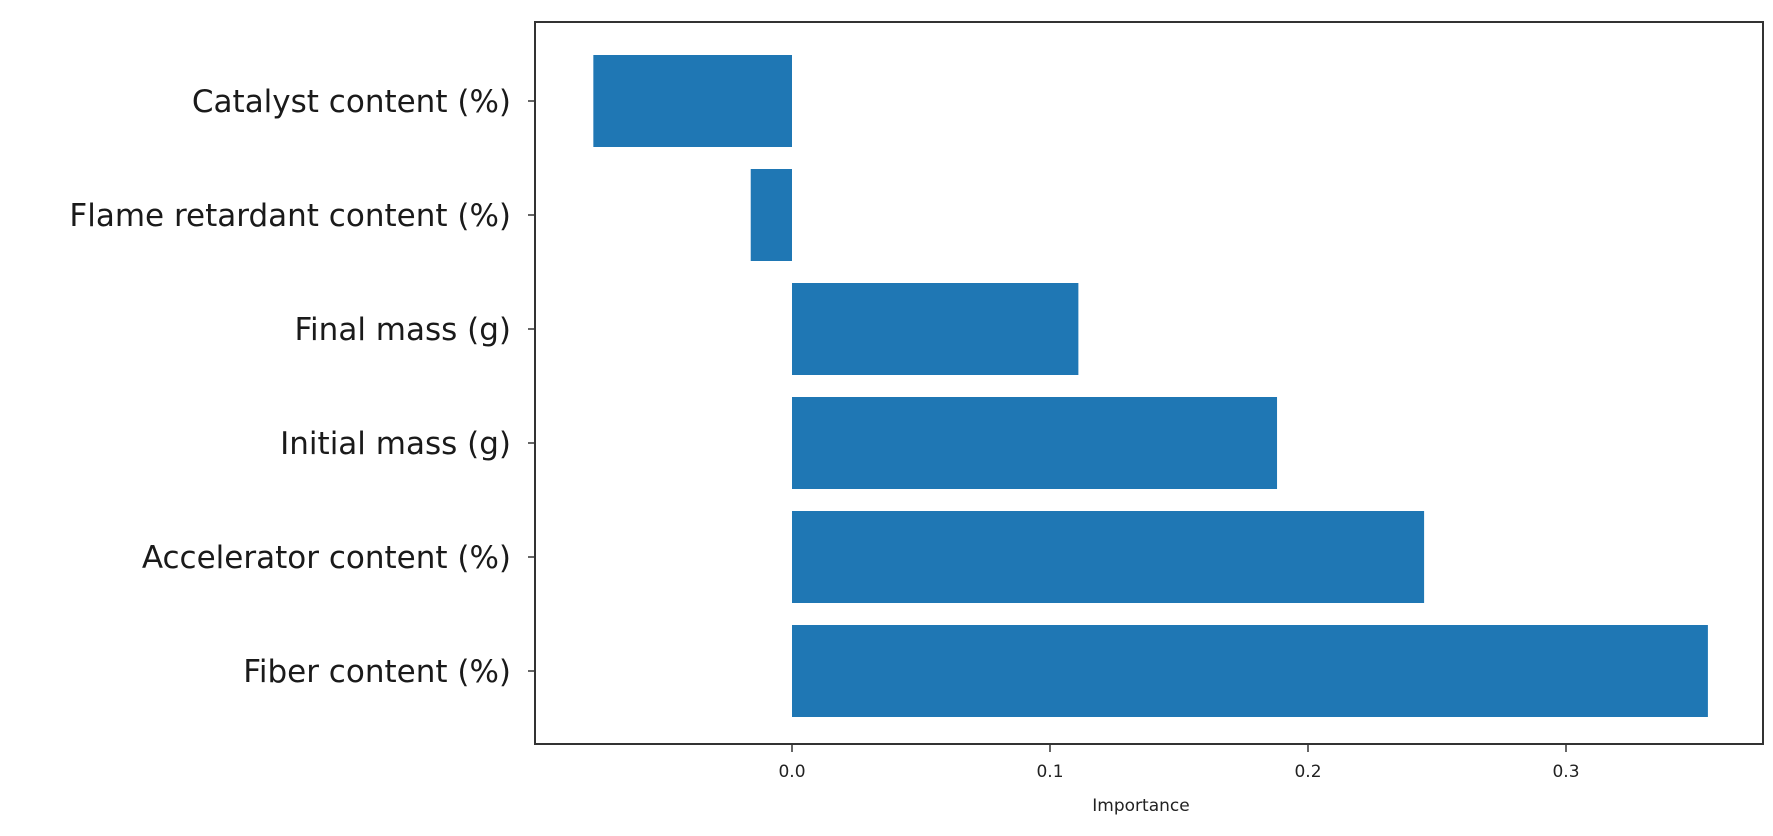 This screenshot has width=1773, height=836. I want to click on x-tick-label: 0.2, so click(1307, 772).